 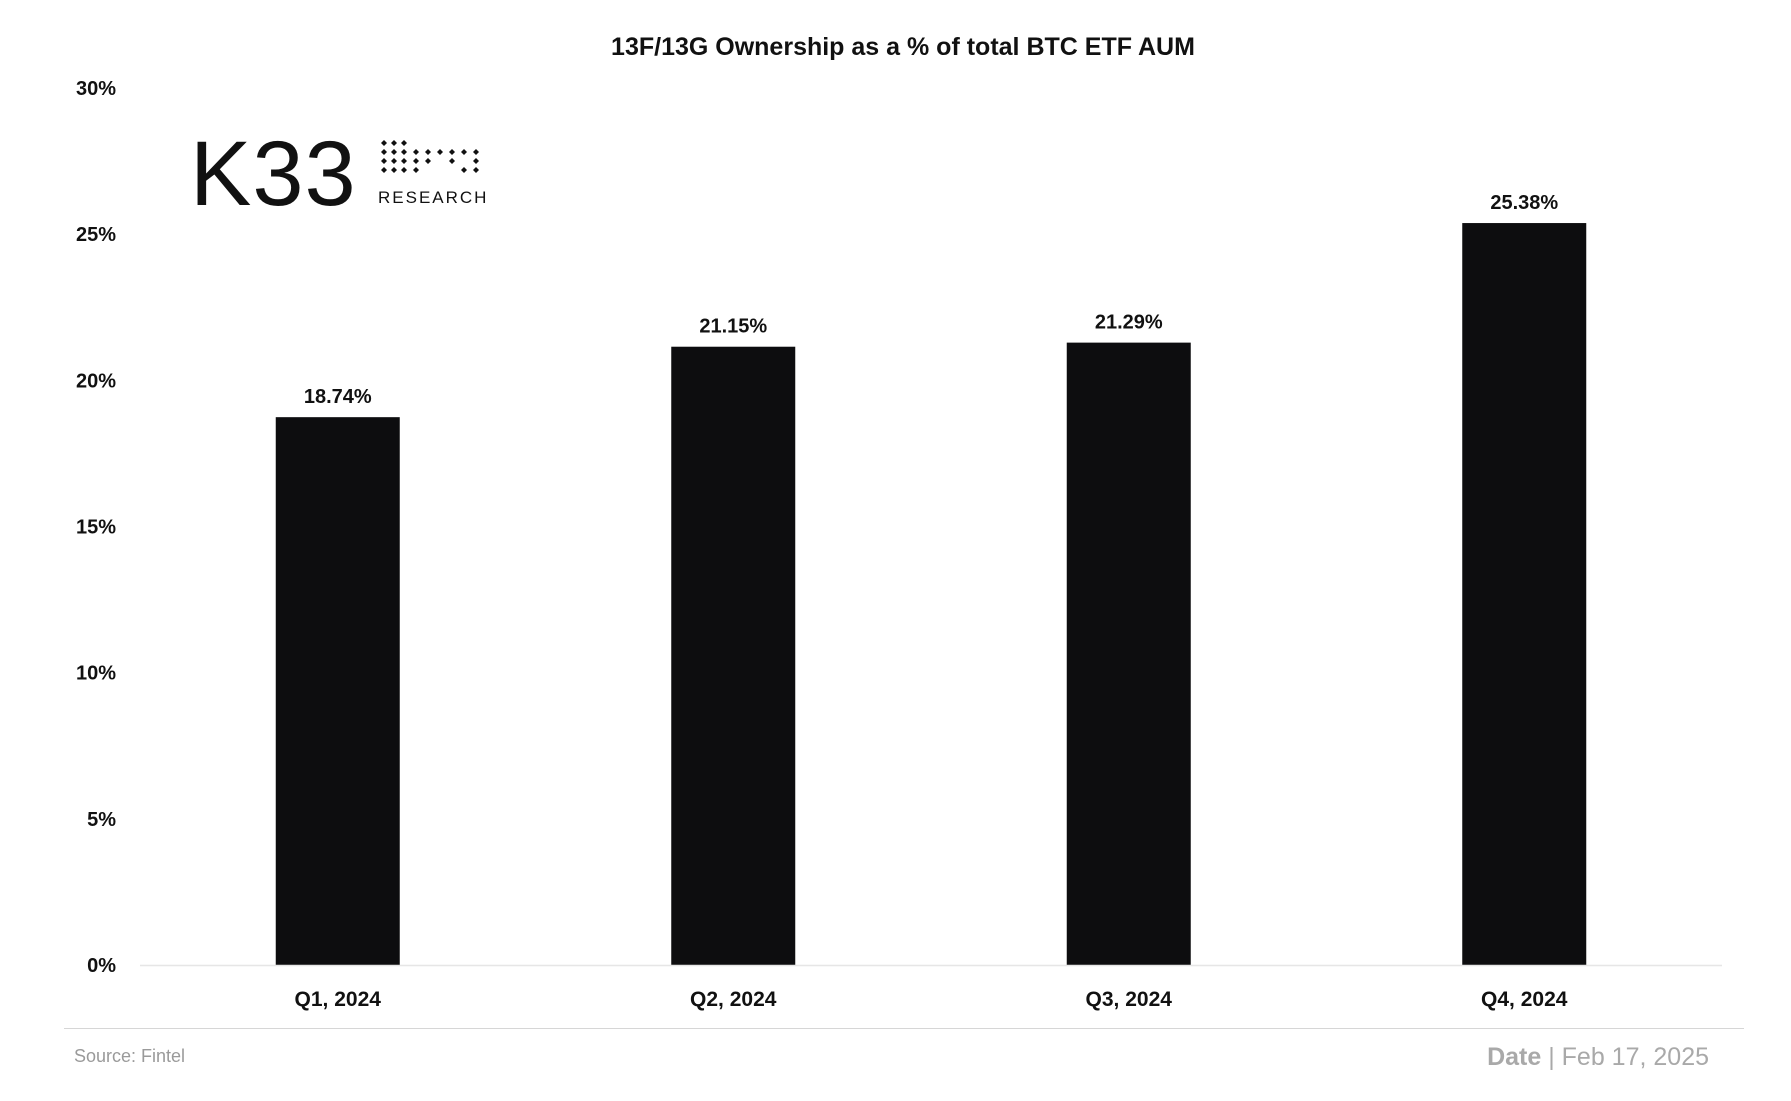 I want to click on logo-mark: K33, so click(x=273, y=174).